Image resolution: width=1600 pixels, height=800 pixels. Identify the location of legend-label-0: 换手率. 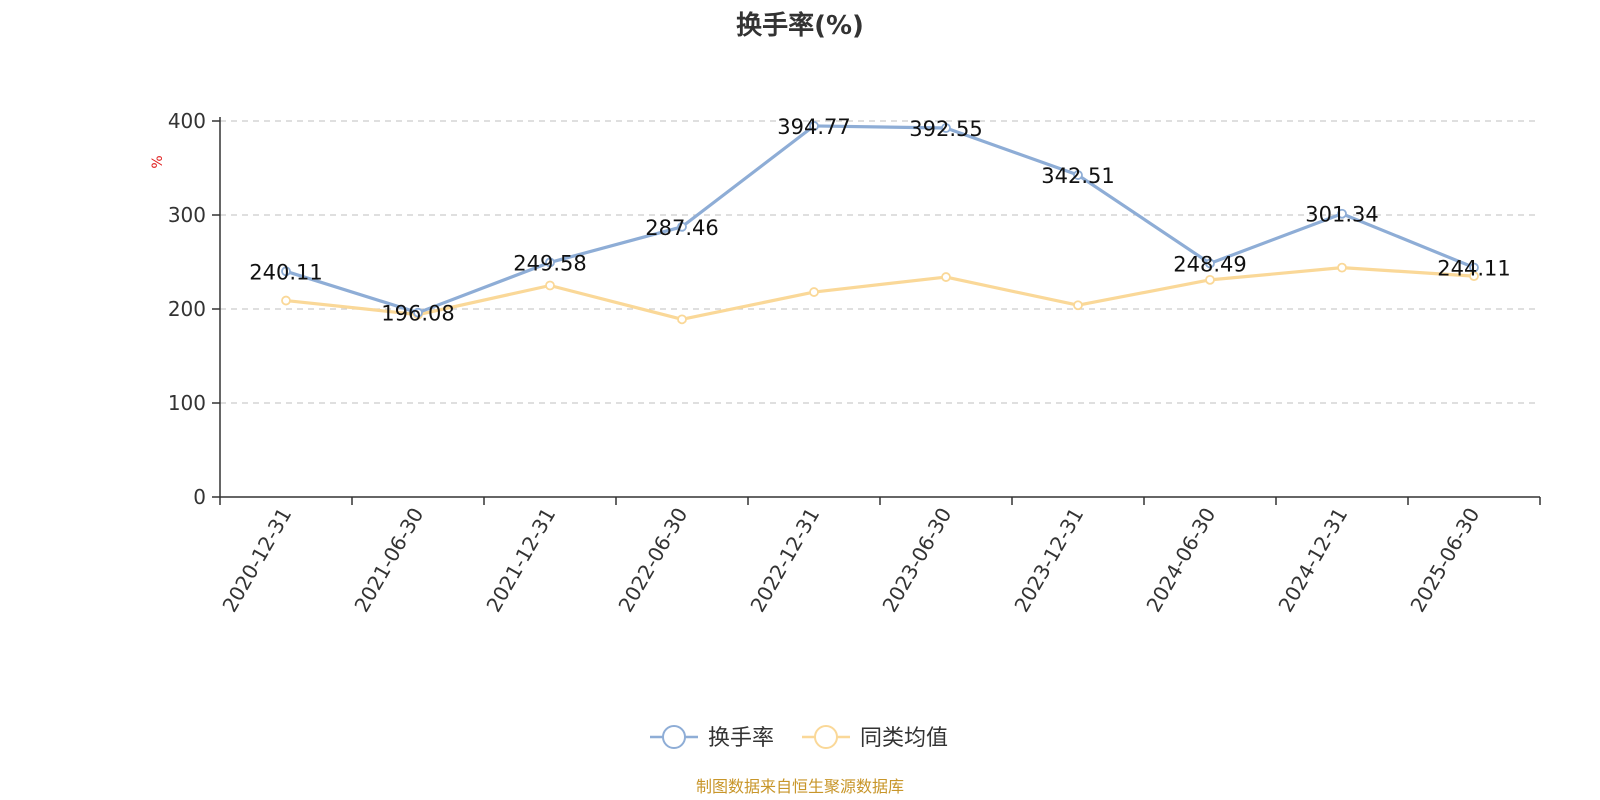
(741, 738).